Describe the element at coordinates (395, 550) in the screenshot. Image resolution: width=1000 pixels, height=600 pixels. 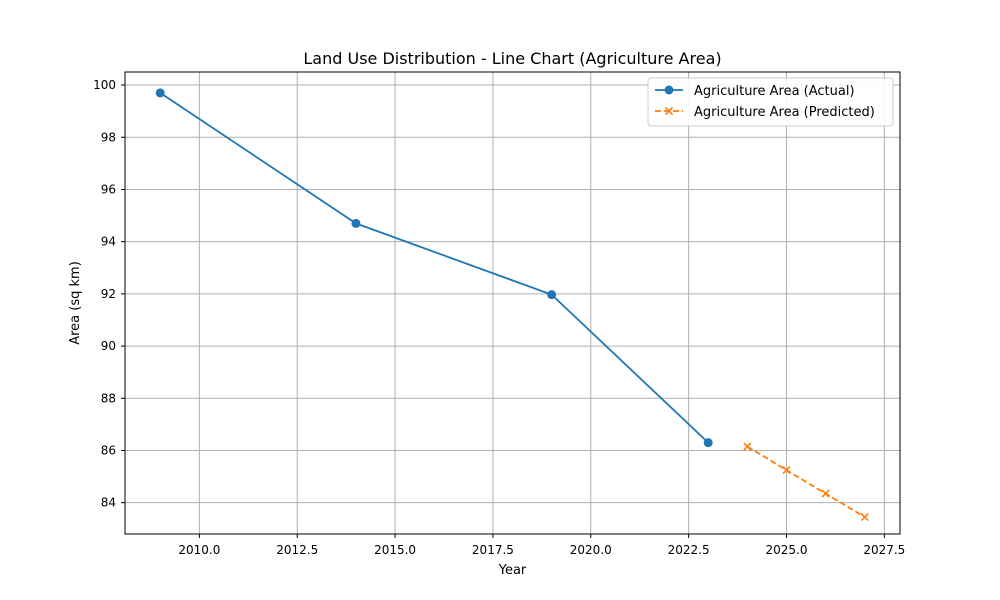
I see `x-tick-label: 2015.0` at that location.